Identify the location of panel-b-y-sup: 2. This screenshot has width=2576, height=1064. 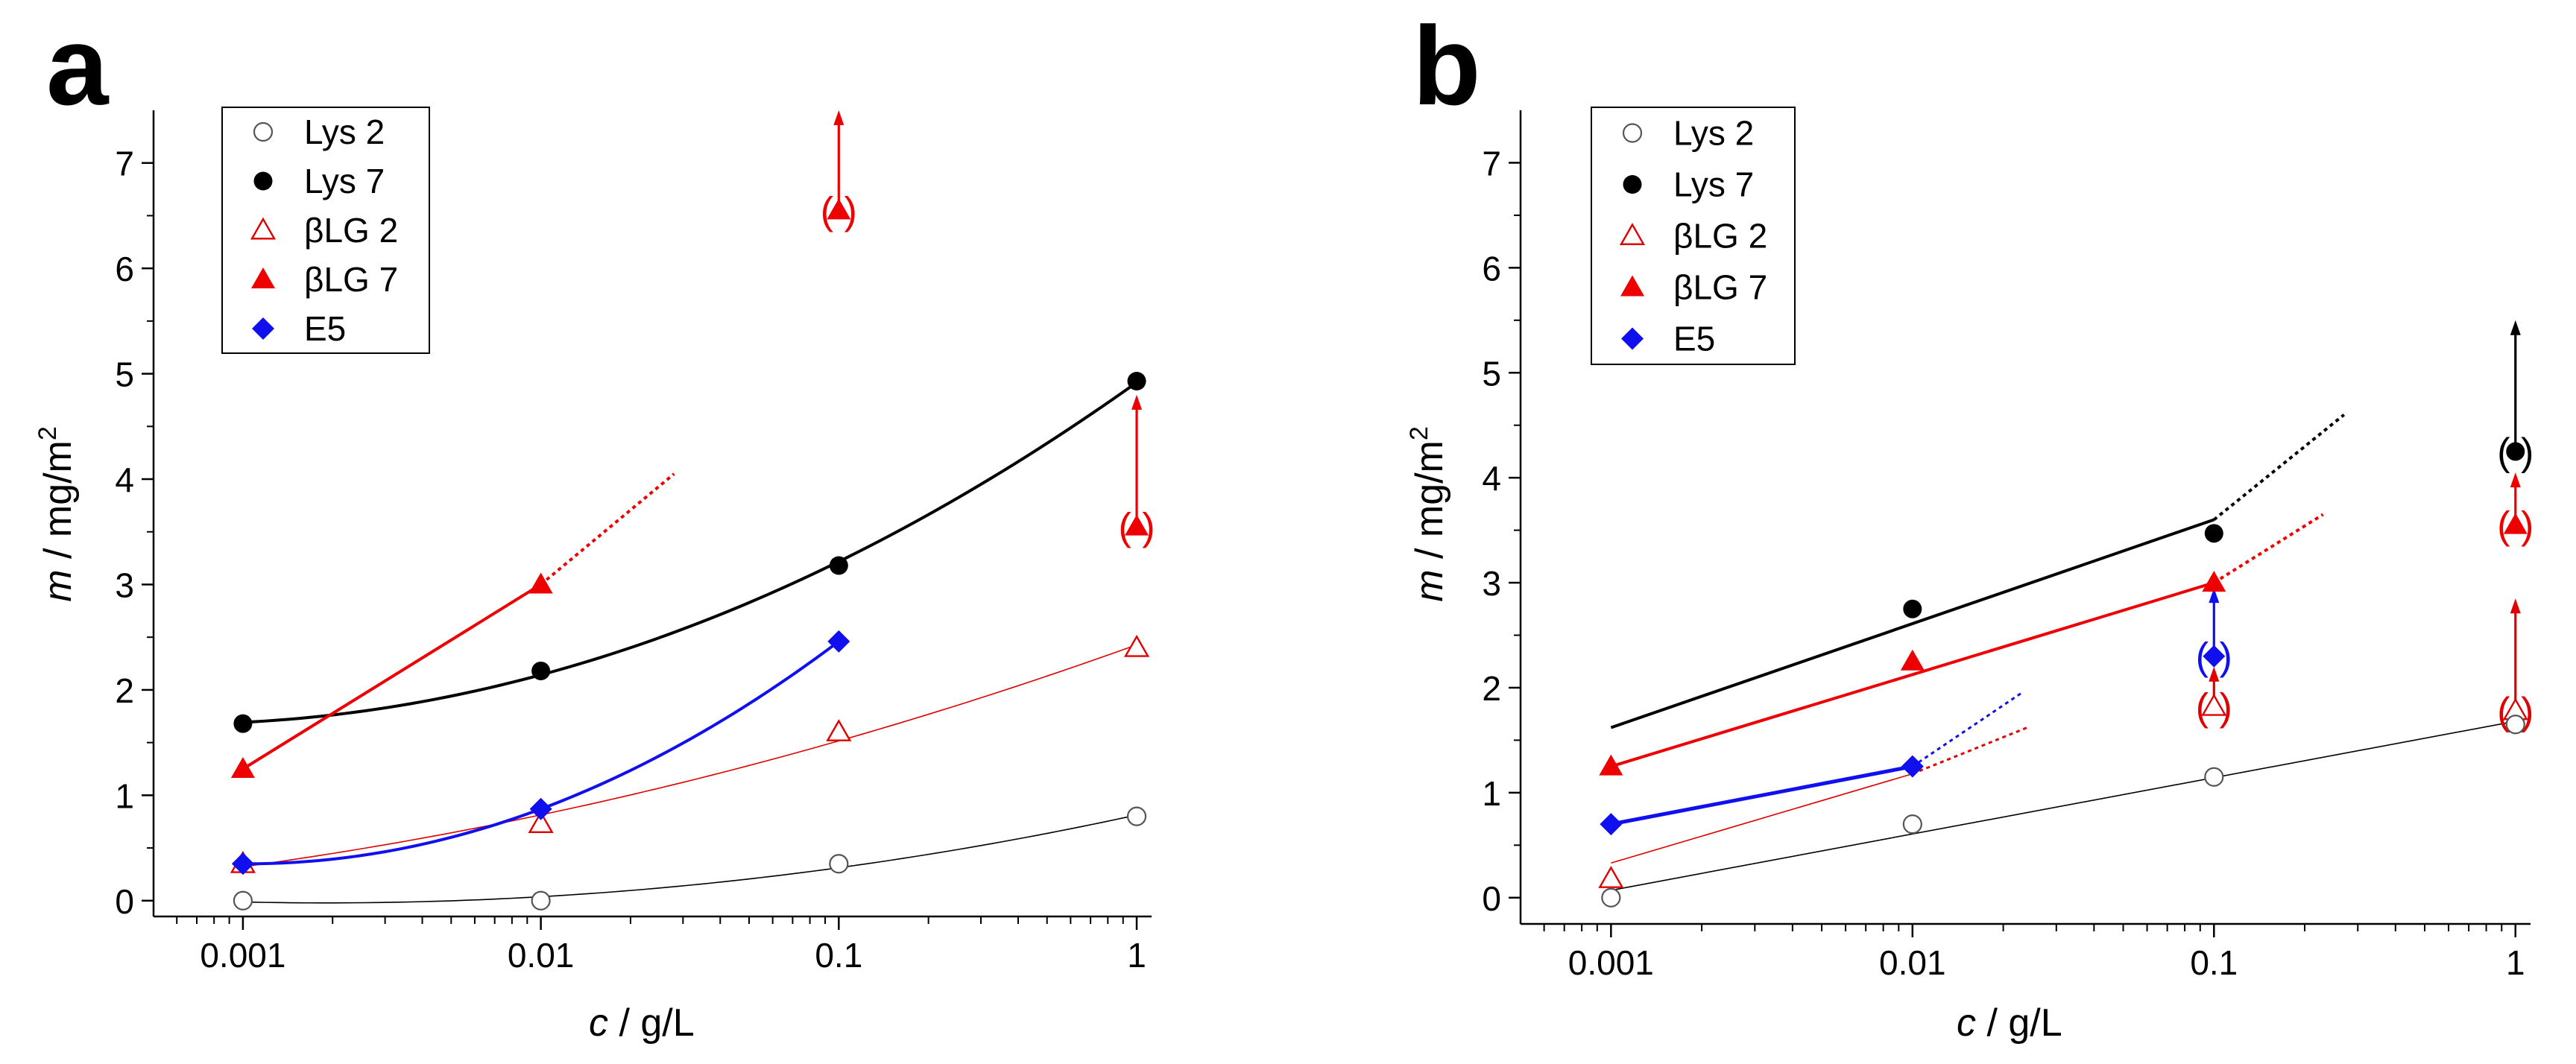
(1419, 433).